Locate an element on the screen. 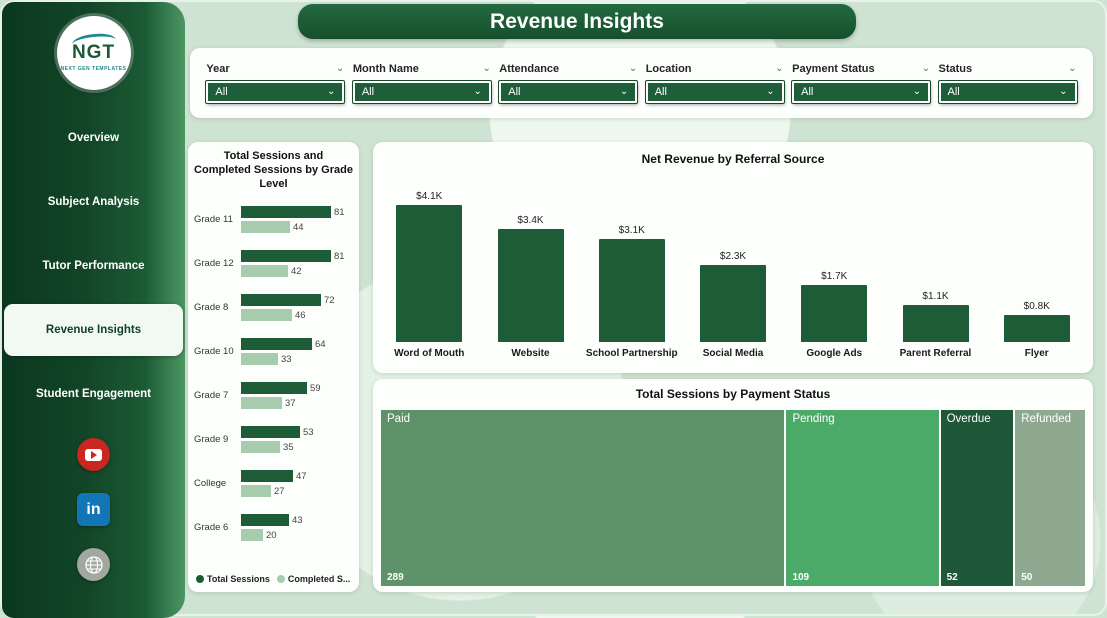 This screenshot has height=618, width=1107. sidebar-nav-item: Subject Analysis is located at coordinates (93, 202).